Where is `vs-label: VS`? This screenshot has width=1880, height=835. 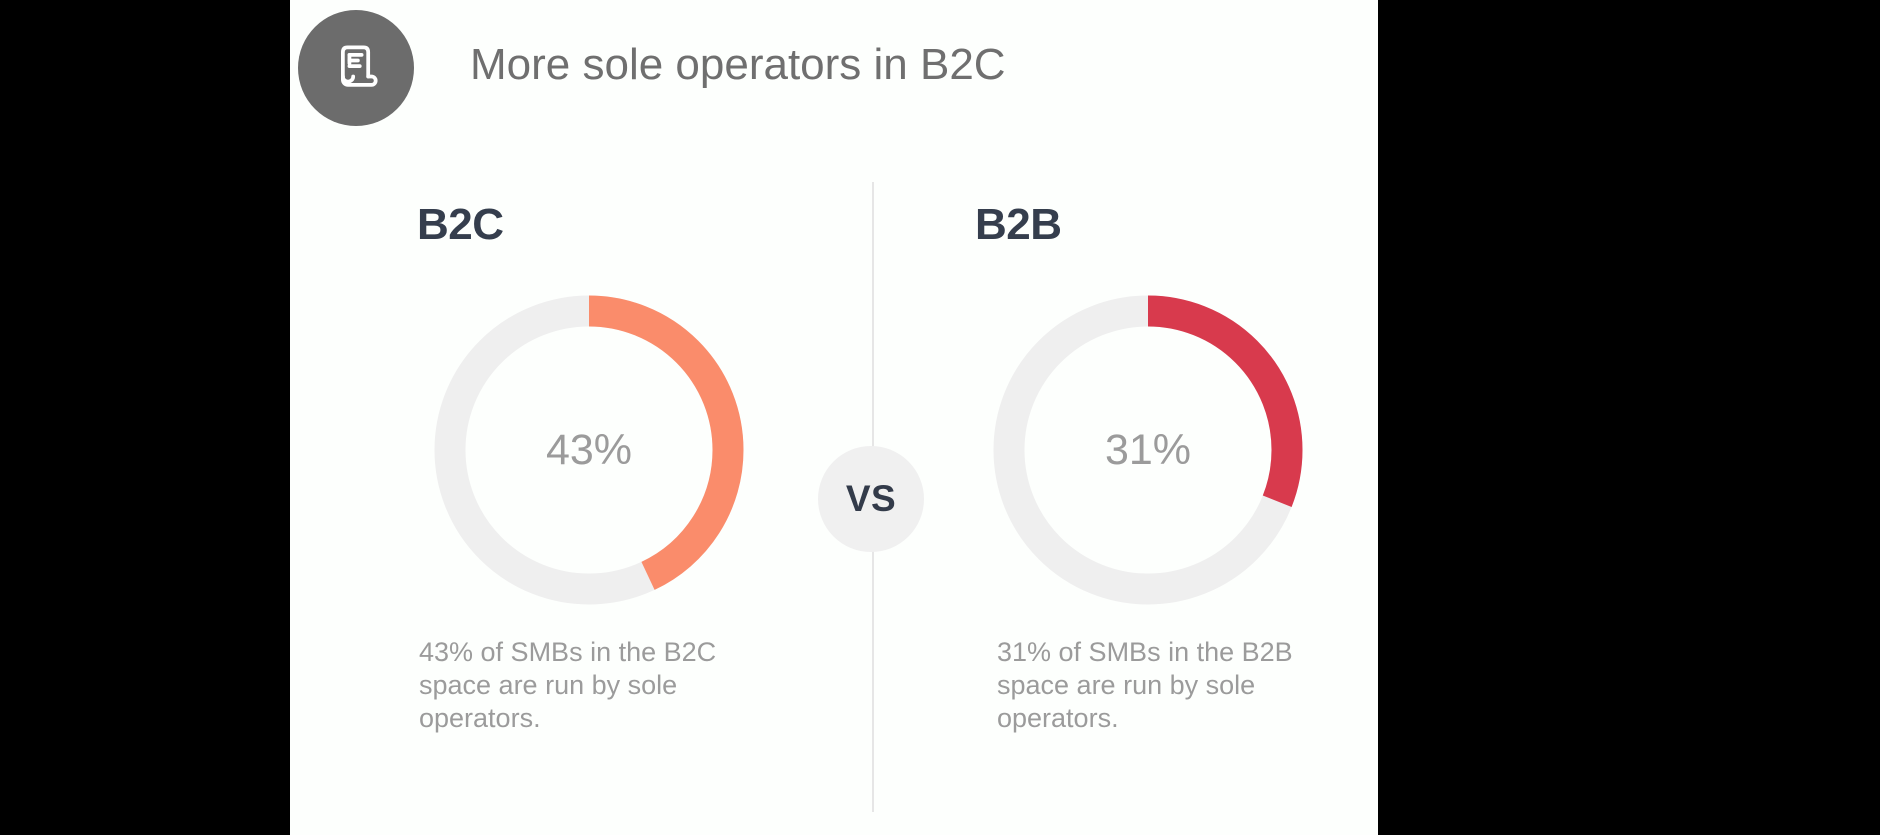
vs-label: VS is located at coordinates (871, 498).